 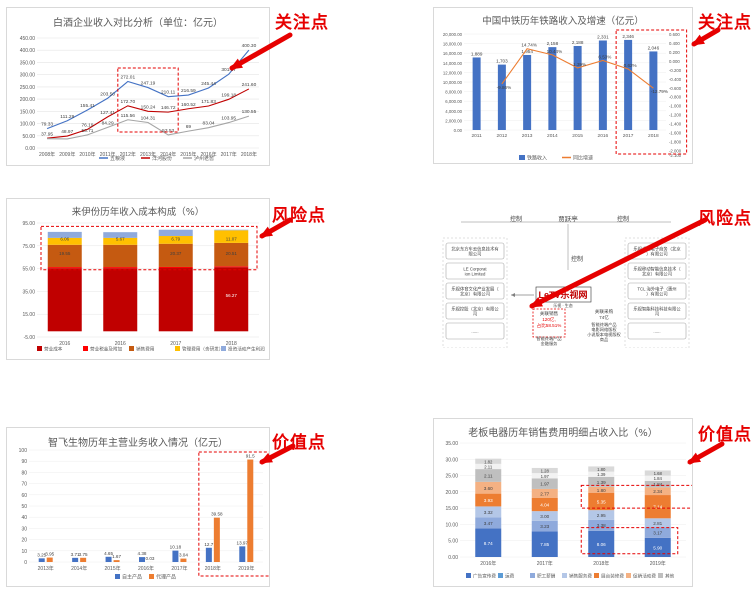 What do you see at coordinates (233, 514) in the screenshot?
I see `highlight-box` at bounding box center [233, 514].